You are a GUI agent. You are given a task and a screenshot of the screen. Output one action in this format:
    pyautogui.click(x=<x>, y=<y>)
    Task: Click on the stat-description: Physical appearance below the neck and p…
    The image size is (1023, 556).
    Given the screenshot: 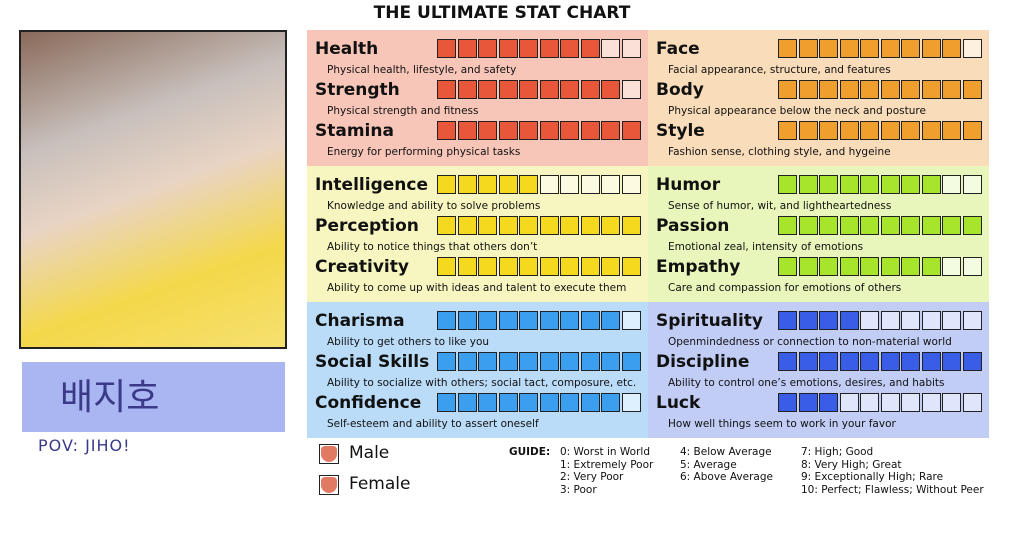 What is the action you would take?
    pyautogui.click(x=797, y=111)
    